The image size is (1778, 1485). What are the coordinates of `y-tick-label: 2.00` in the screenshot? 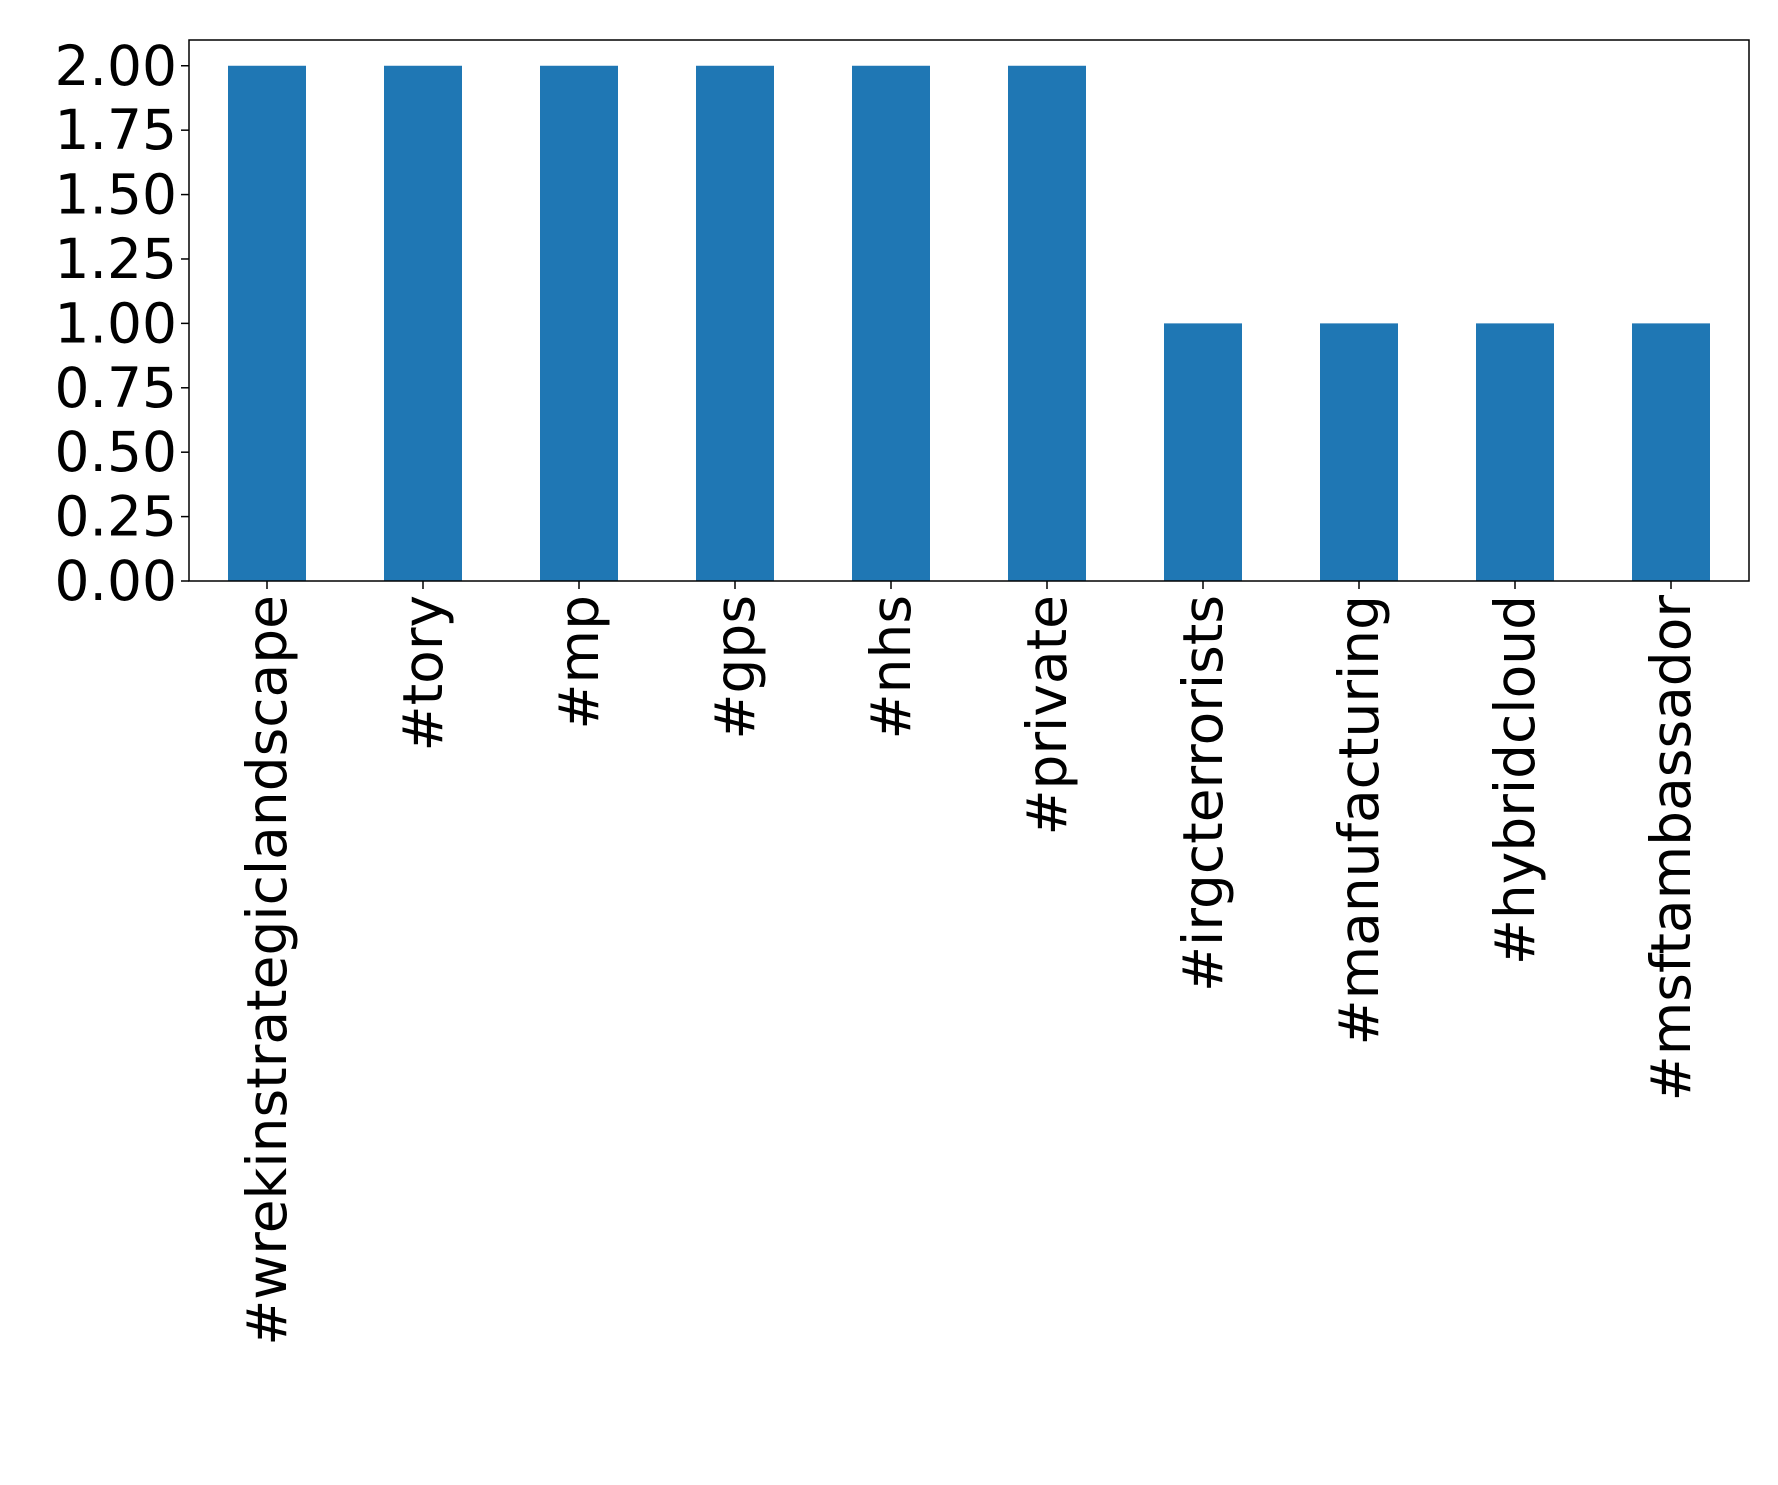 It's located at (116, 66).